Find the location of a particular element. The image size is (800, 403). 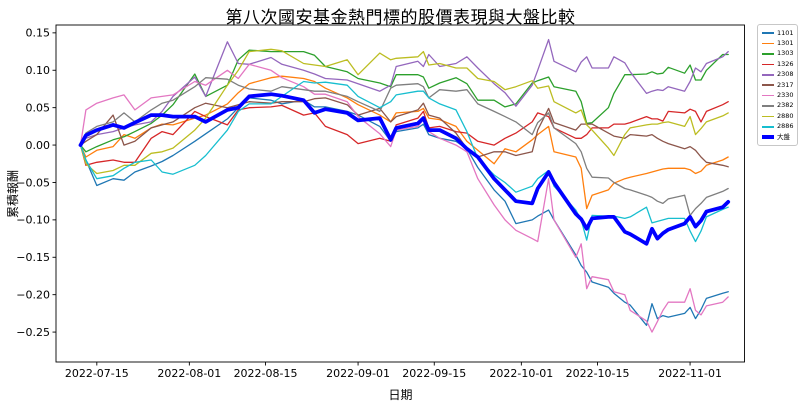

legend-item-2880: 2880 is located at coordinates (779, 116).